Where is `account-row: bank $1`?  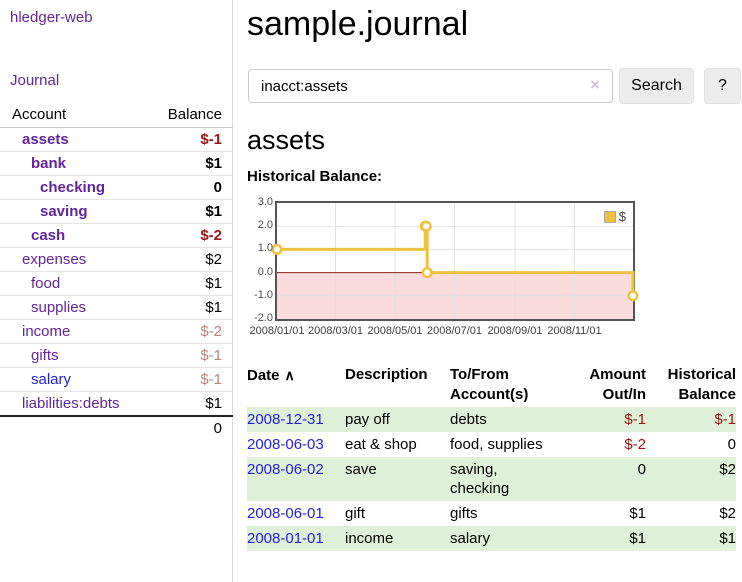
account-row: bank $1 is located at coordinates (116, 163).